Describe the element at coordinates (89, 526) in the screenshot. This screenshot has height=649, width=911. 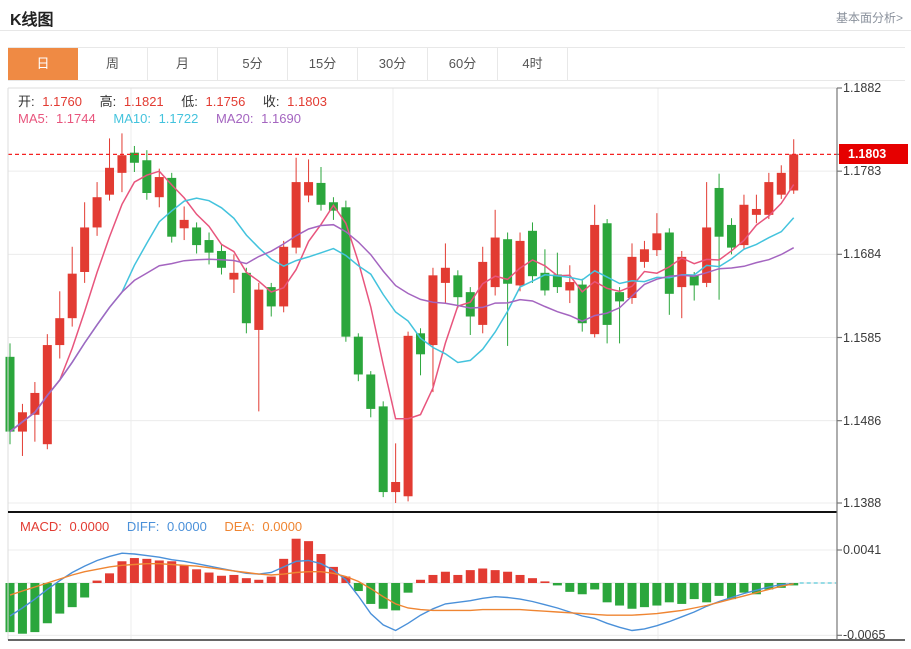
I see `macd-value: 0.0000` at that location.